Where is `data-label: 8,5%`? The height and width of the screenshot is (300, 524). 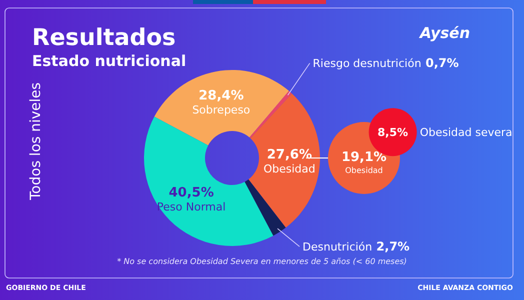
data-label: 8,5% is located at coordinates (393, 133).